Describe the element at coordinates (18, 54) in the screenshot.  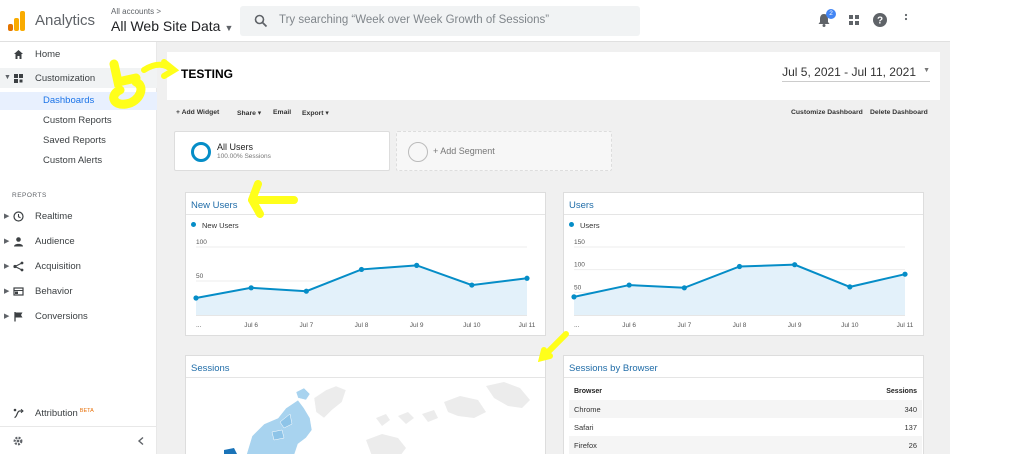
I see `home-icon` at that location.